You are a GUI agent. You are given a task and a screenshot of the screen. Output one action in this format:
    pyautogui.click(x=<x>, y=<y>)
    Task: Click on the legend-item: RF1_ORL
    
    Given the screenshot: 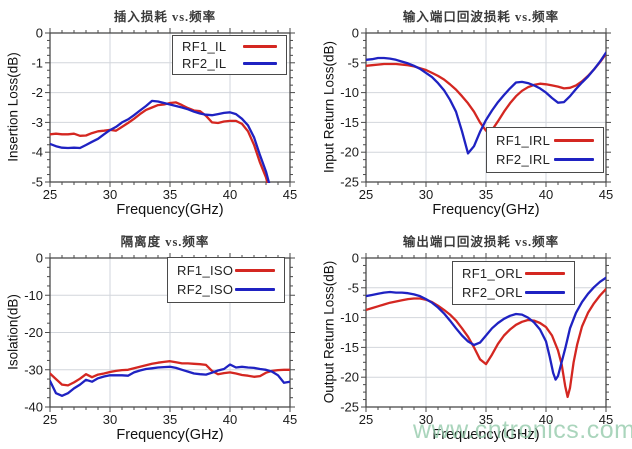 What is the action you would take?
    pyautogui.click(x=513, y=273)
    